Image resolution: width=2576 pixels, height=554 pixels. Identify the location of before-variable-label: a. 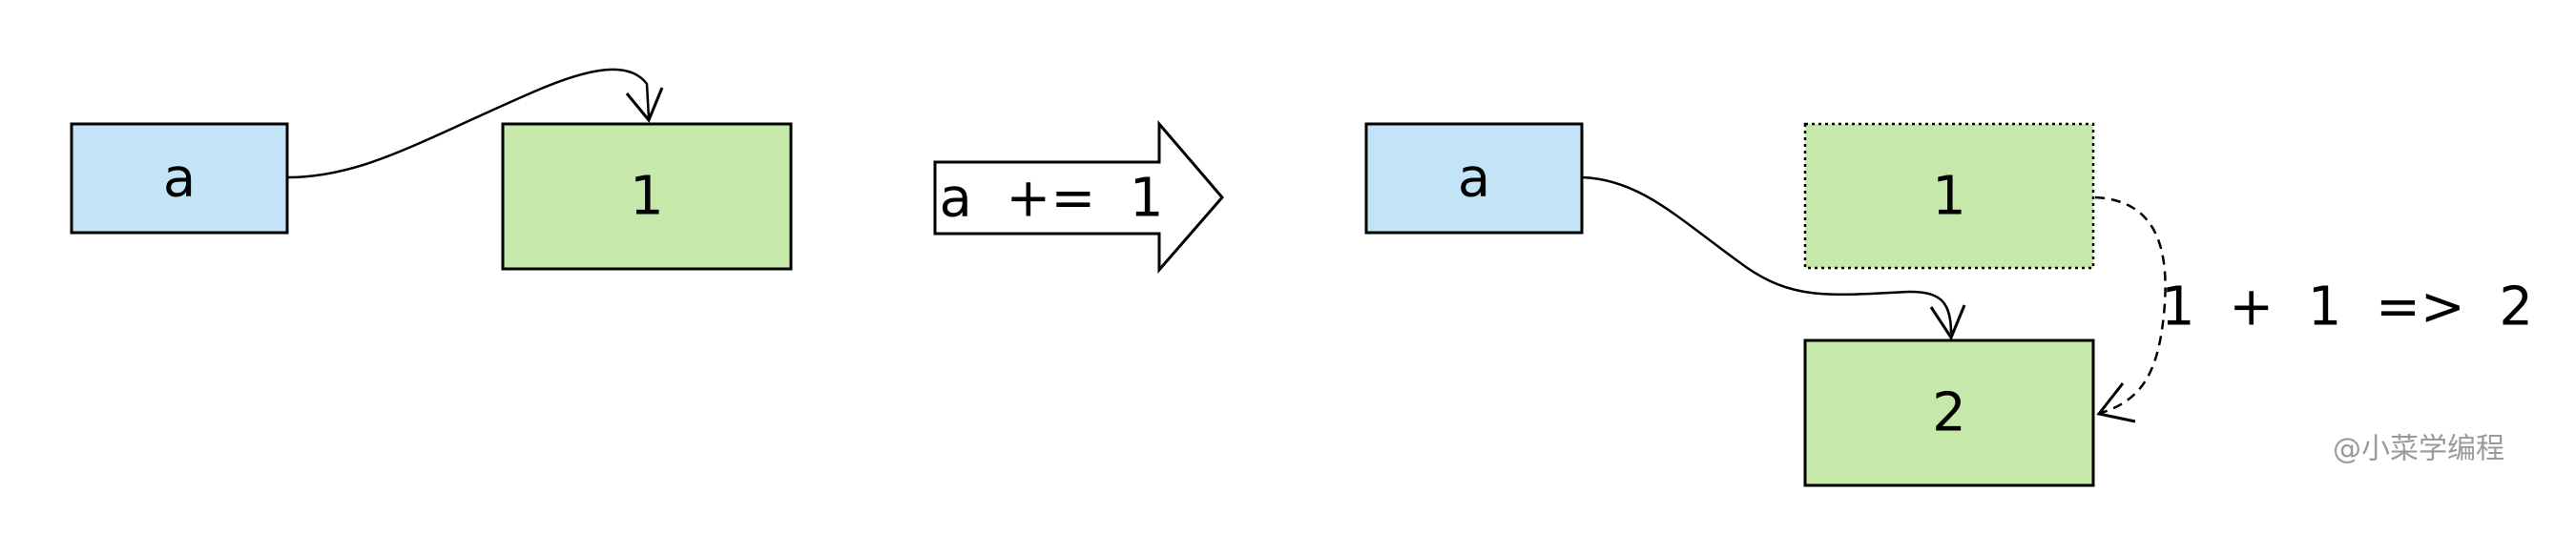
(179, 179).